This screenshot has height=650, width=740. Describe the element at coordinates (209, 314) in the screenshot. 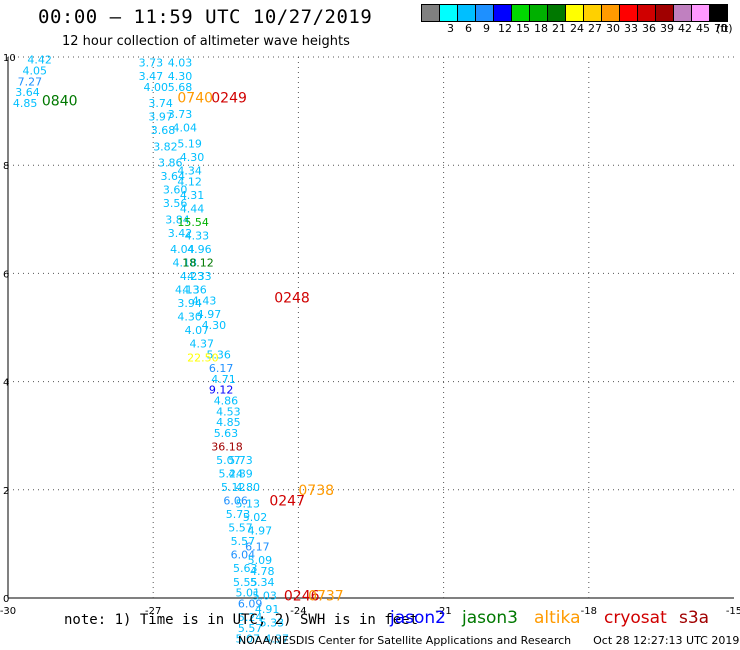

I see `wave-height-value: 4.97` at that location.